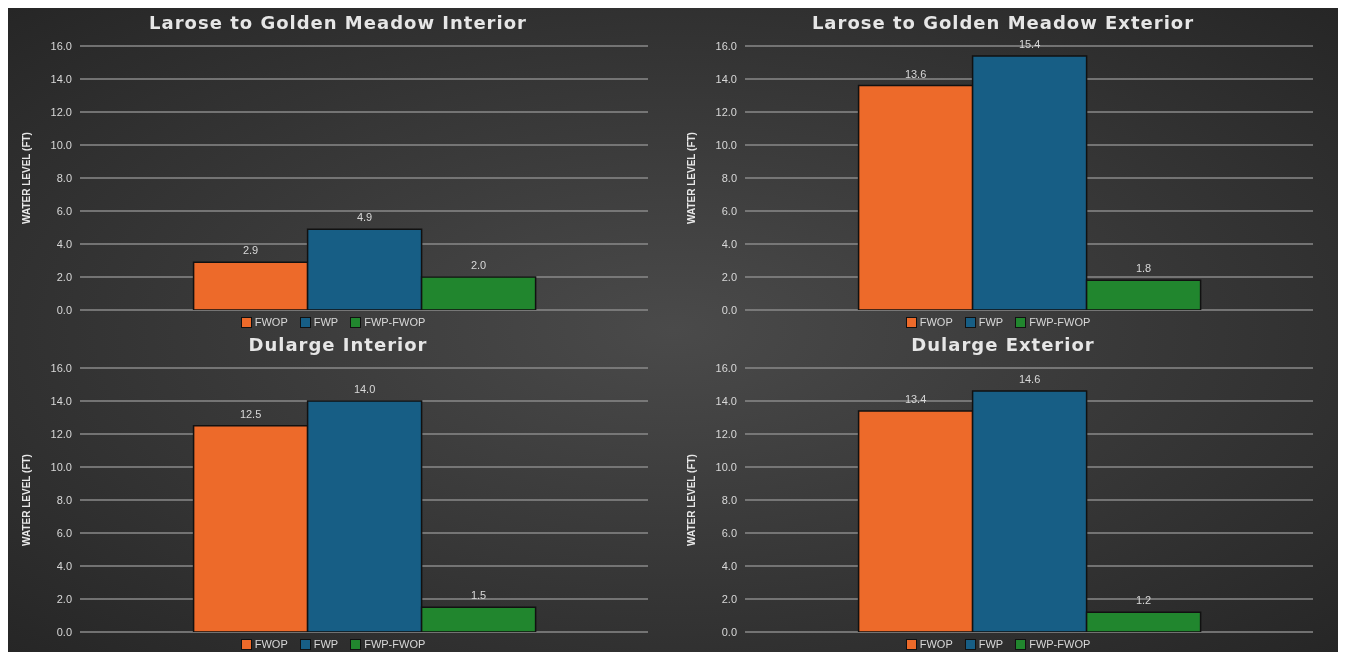 The image size is (1346, 656). I want to click on data-label: 2.9, so click(250, 250).